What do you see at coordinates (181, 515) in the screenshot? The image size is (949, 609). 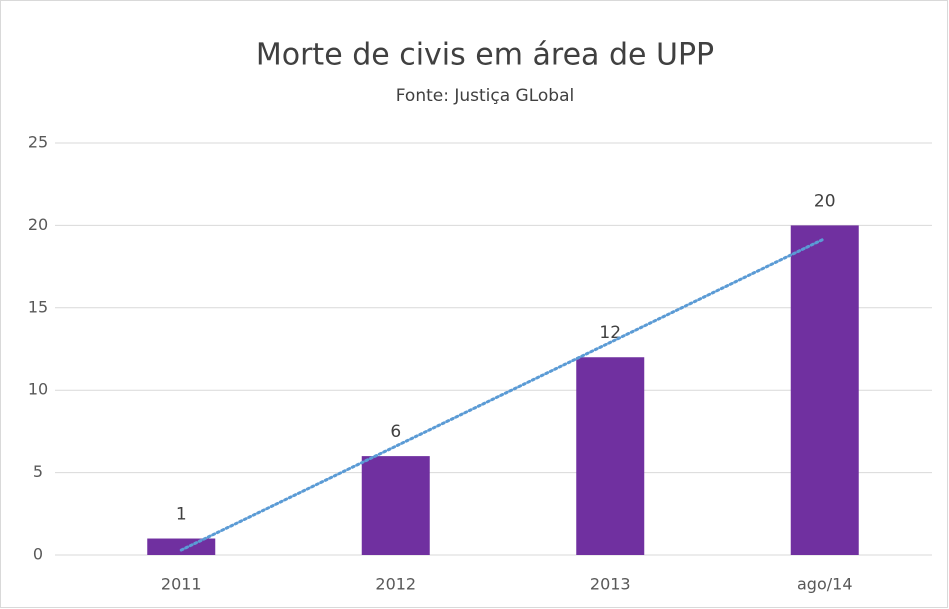 I see `data-label: 1` at bounding box center [181, 515].